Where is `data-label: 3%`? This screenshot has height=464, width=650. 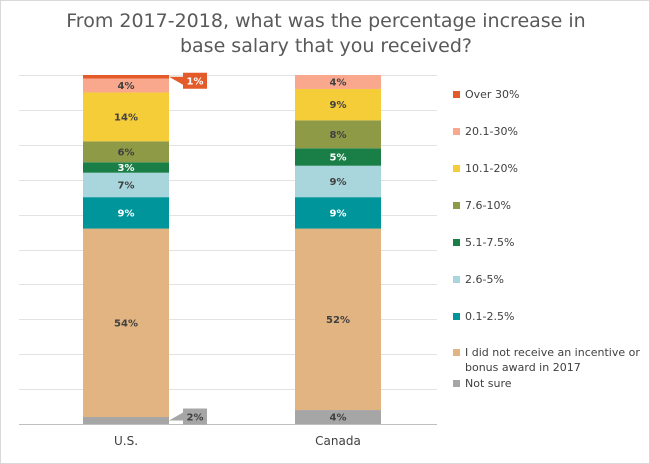 data-label: 3% is located at coordinates (126, 168).